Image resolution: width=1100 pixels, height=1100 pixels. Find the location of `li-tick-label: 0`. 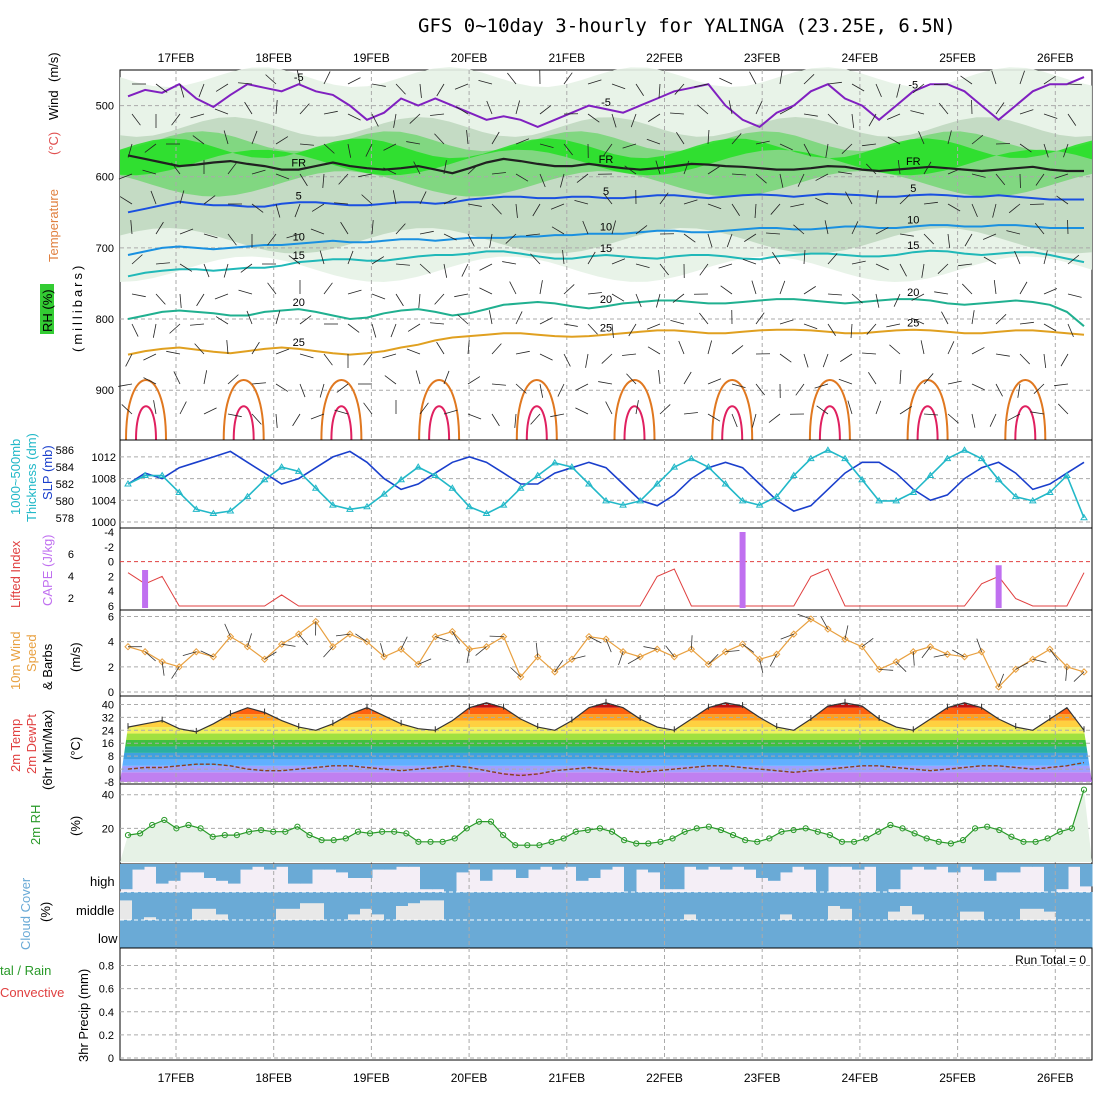

li-tick-label: 0 is located at coordinates (111, 563).